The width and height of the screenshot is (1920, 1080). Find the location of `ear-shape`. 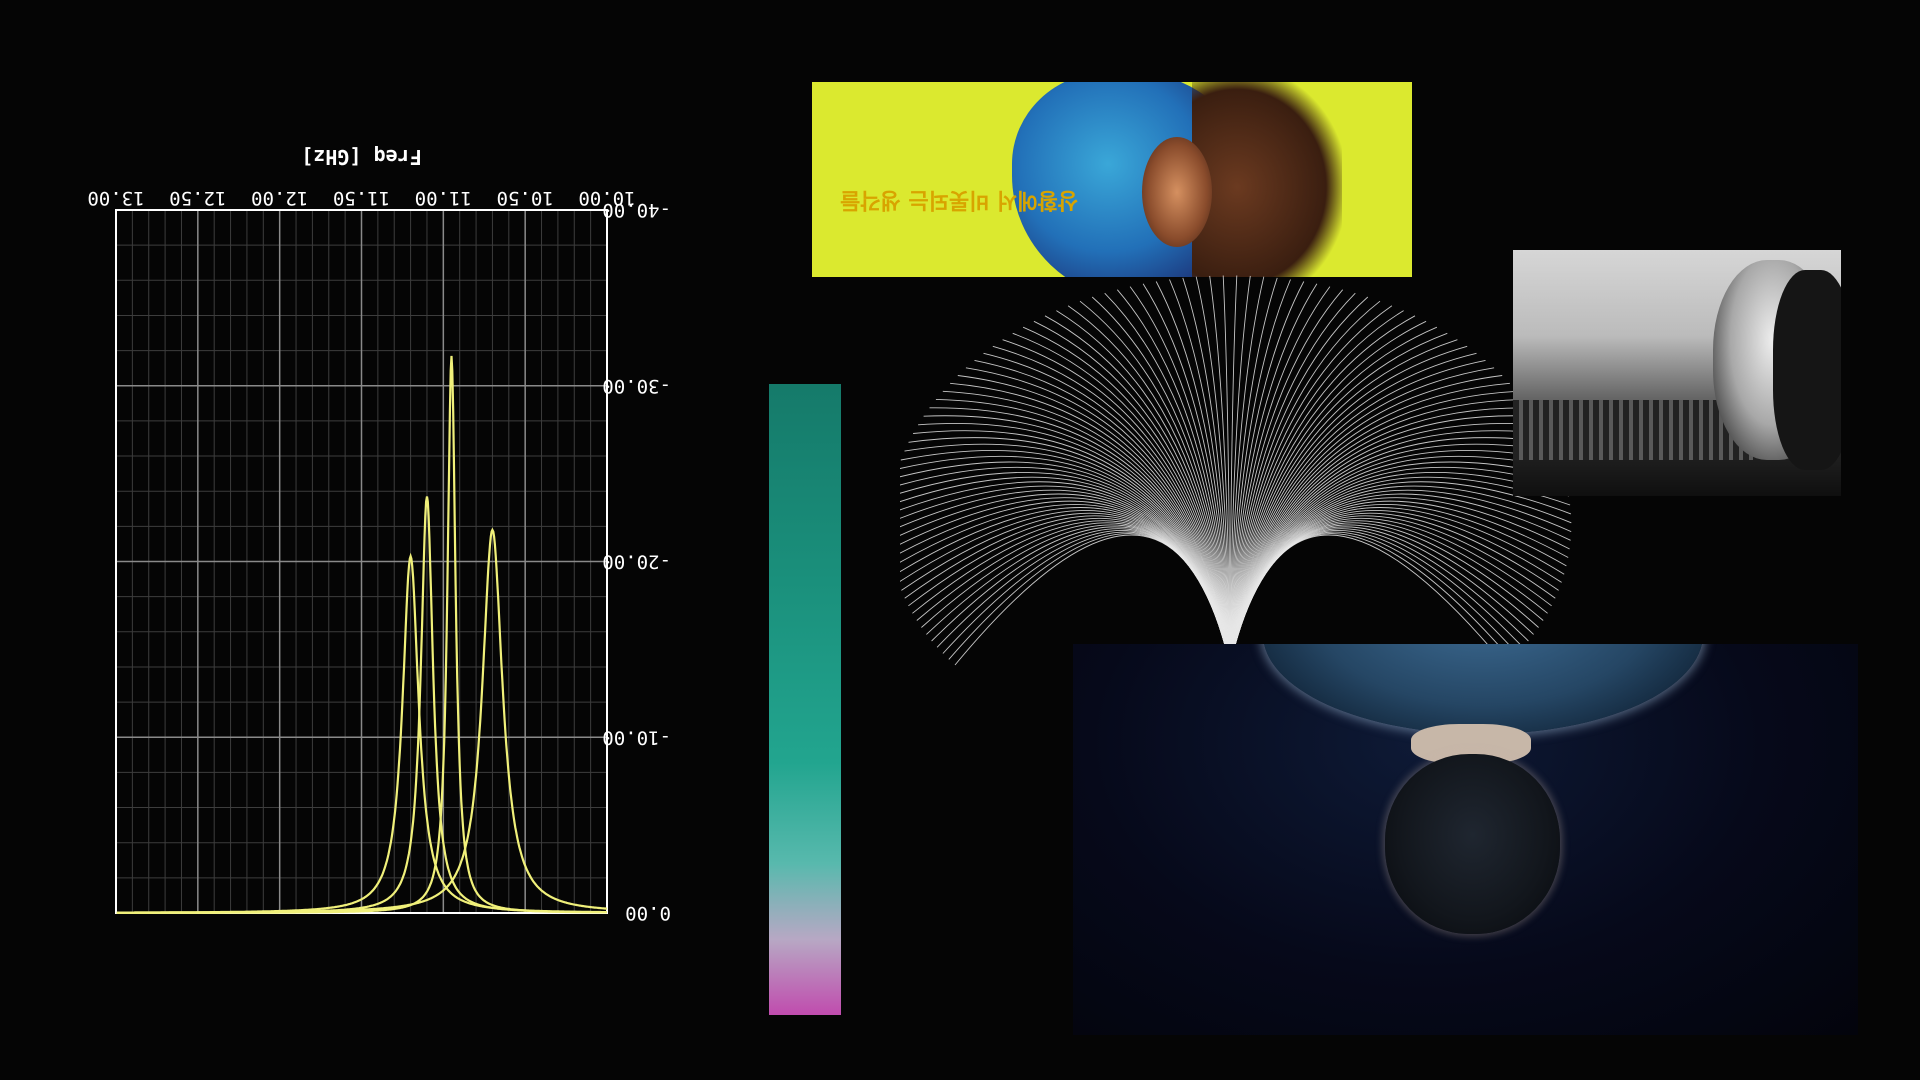

ear-shape is located at coordinates (1177, 192).